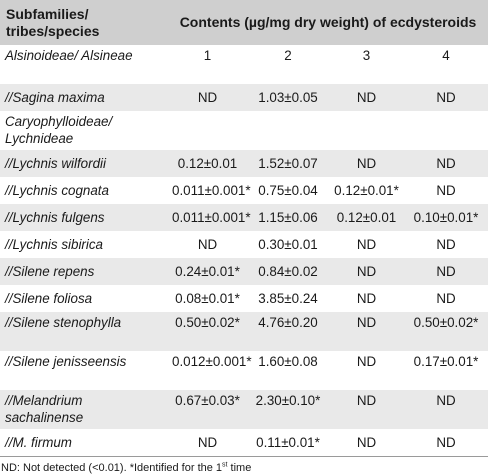  What do you see at coordinates (54, 244) in the screenshot?
I see `species-name-cell: //Lychnis sibirica` at bounding box center [54, 244].